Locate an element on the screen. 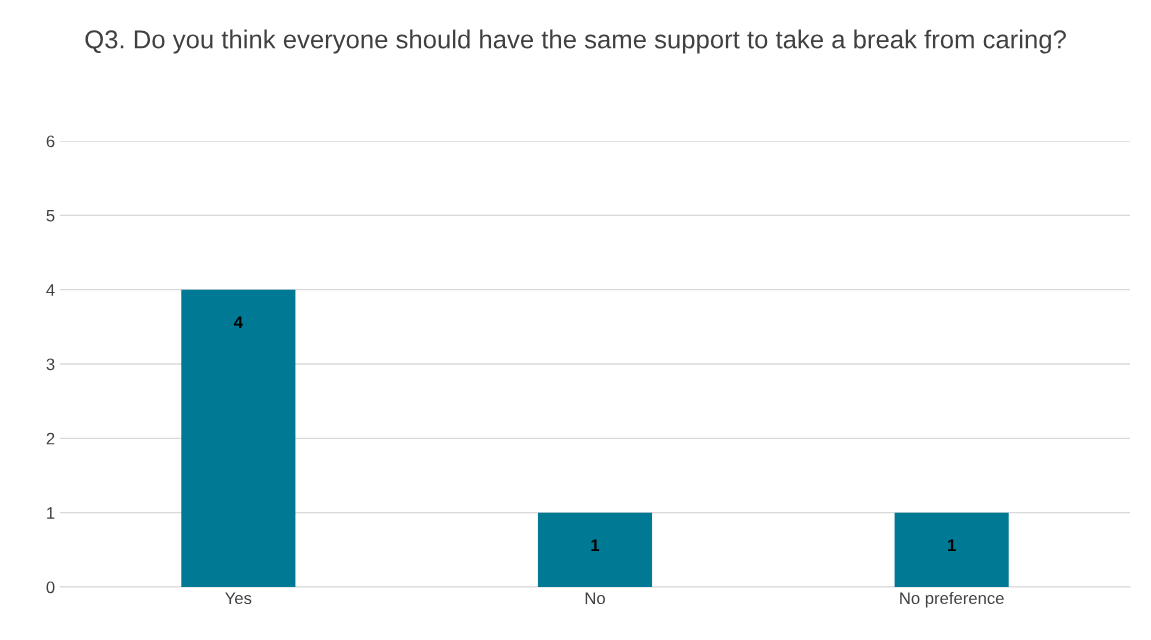  x-tick-label: Yes is located at coordinates (238, 598).